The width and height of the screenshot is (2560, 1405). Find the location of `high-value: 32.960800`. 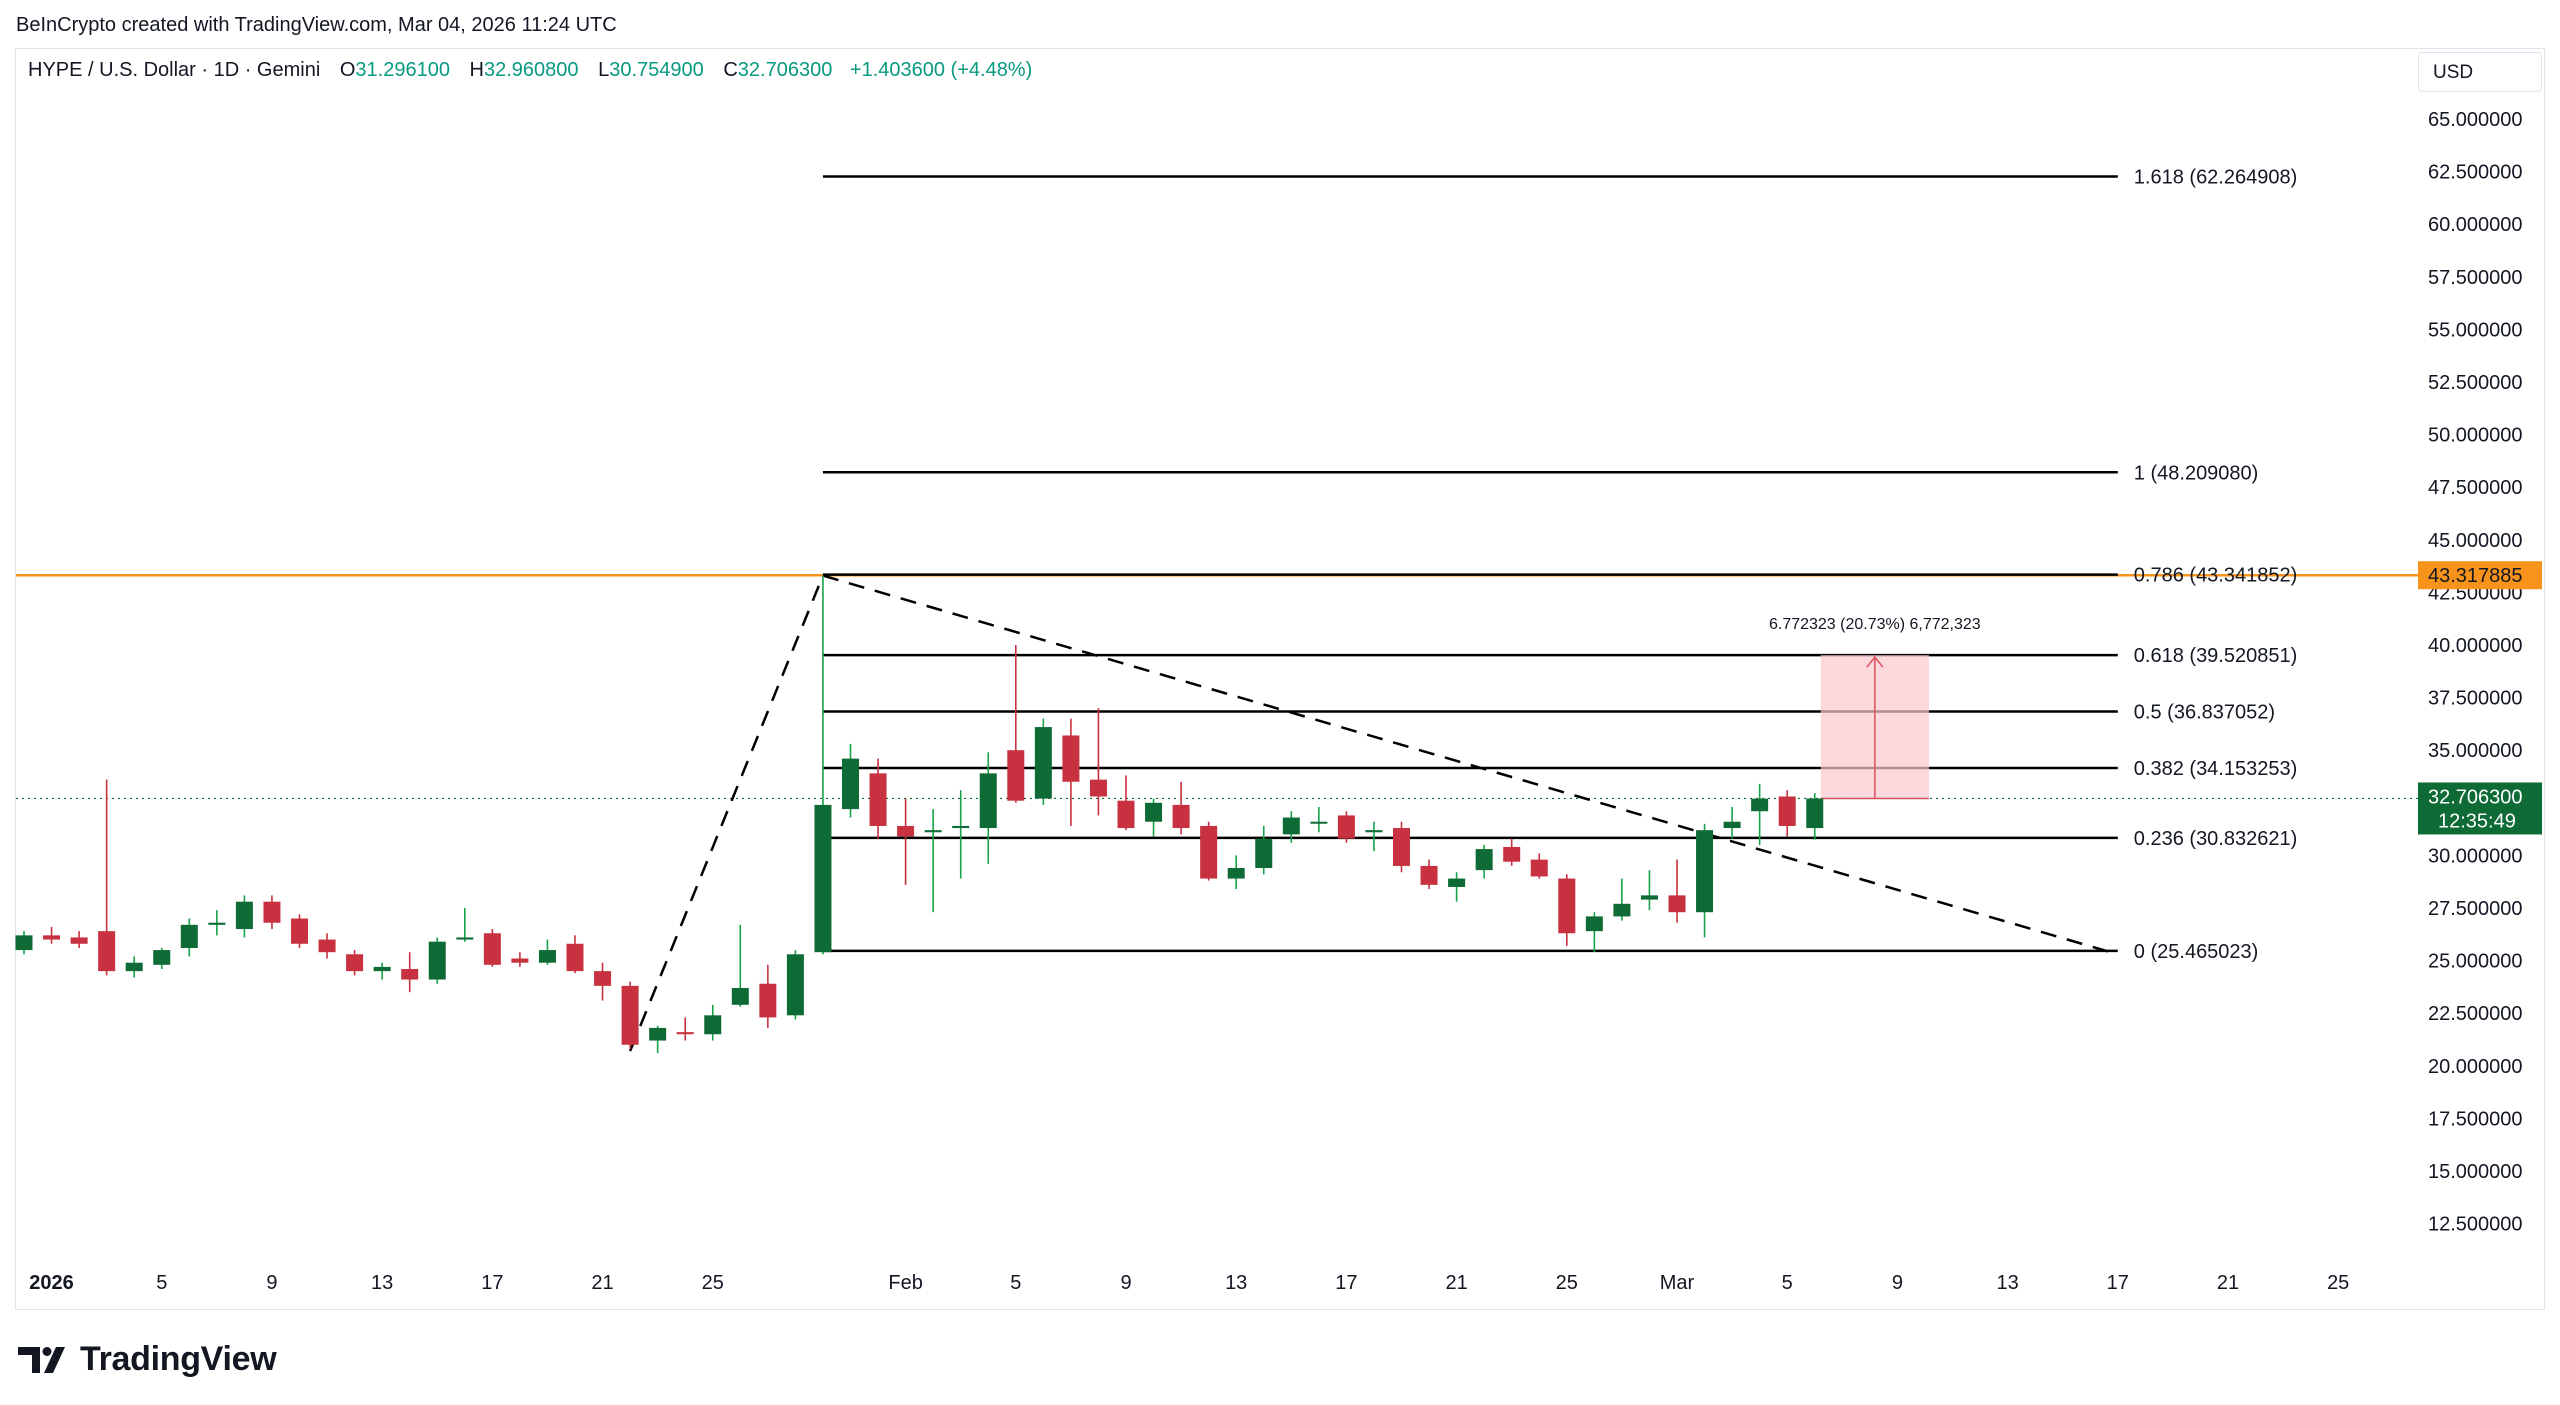

high-value: 32.960800 is located at coordinates (531, 70).